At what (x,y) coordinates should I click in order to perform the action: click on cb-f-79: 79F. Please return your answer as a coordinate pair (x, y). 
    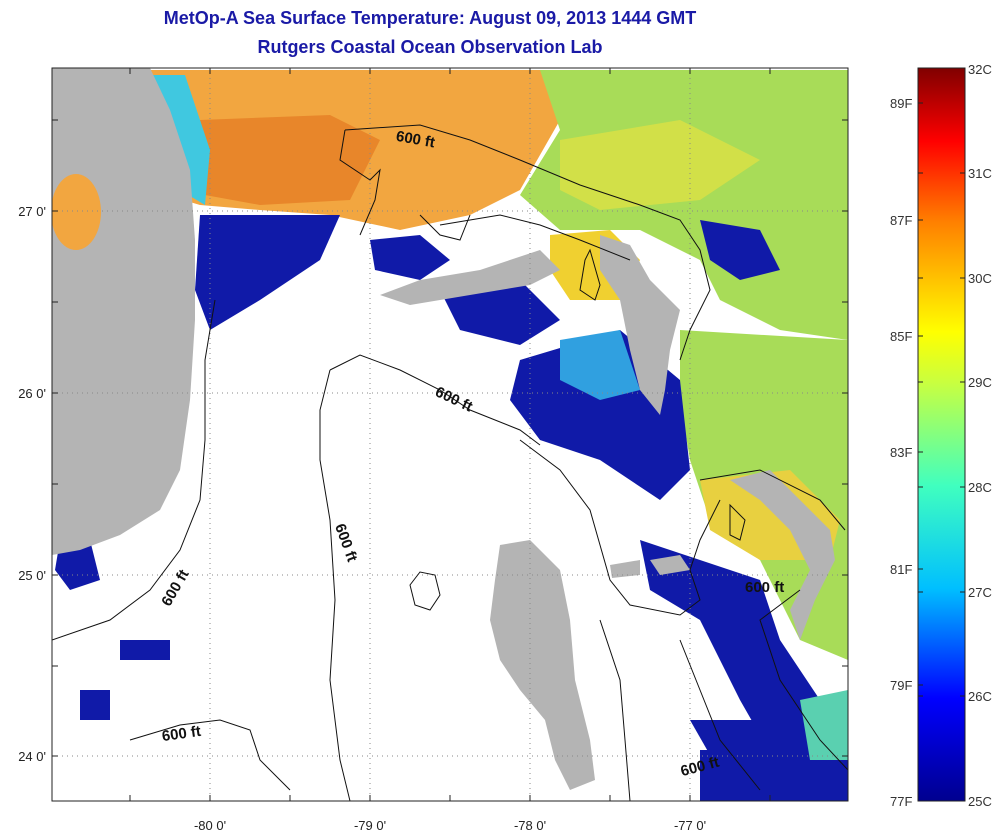
    Looking at the image, I should click on (901, 685).